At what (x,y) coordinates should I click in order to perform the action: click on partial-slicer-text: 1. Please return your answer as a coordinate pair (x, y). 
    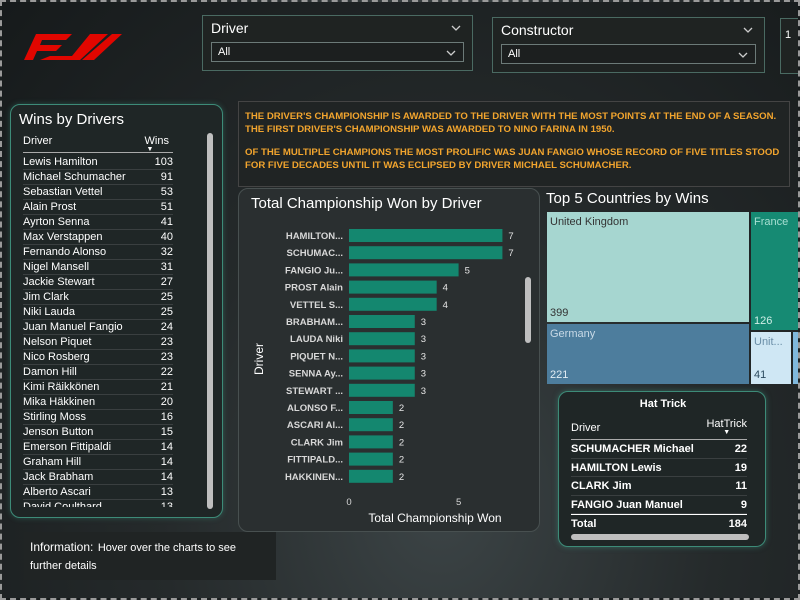
    Looking at the image, I should click on (788, 35).